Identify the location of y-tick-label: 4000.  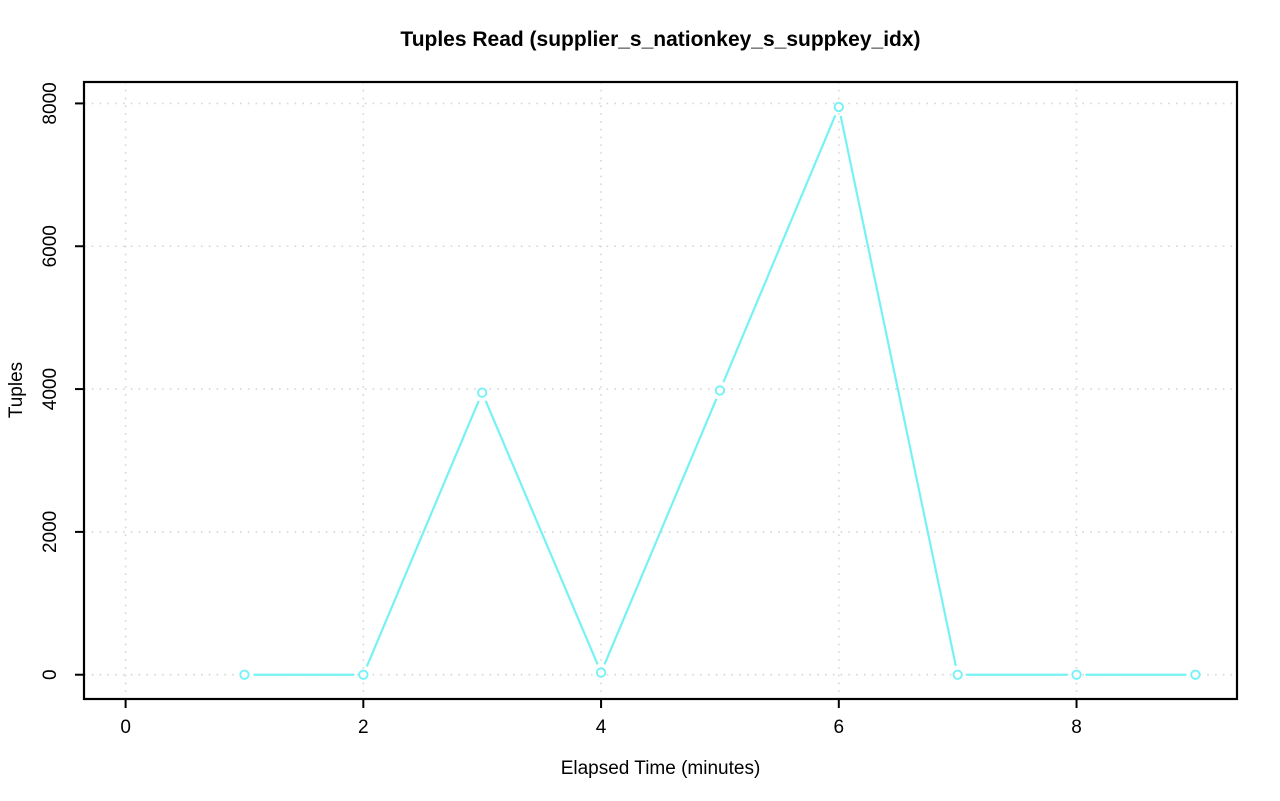
(50, 389).